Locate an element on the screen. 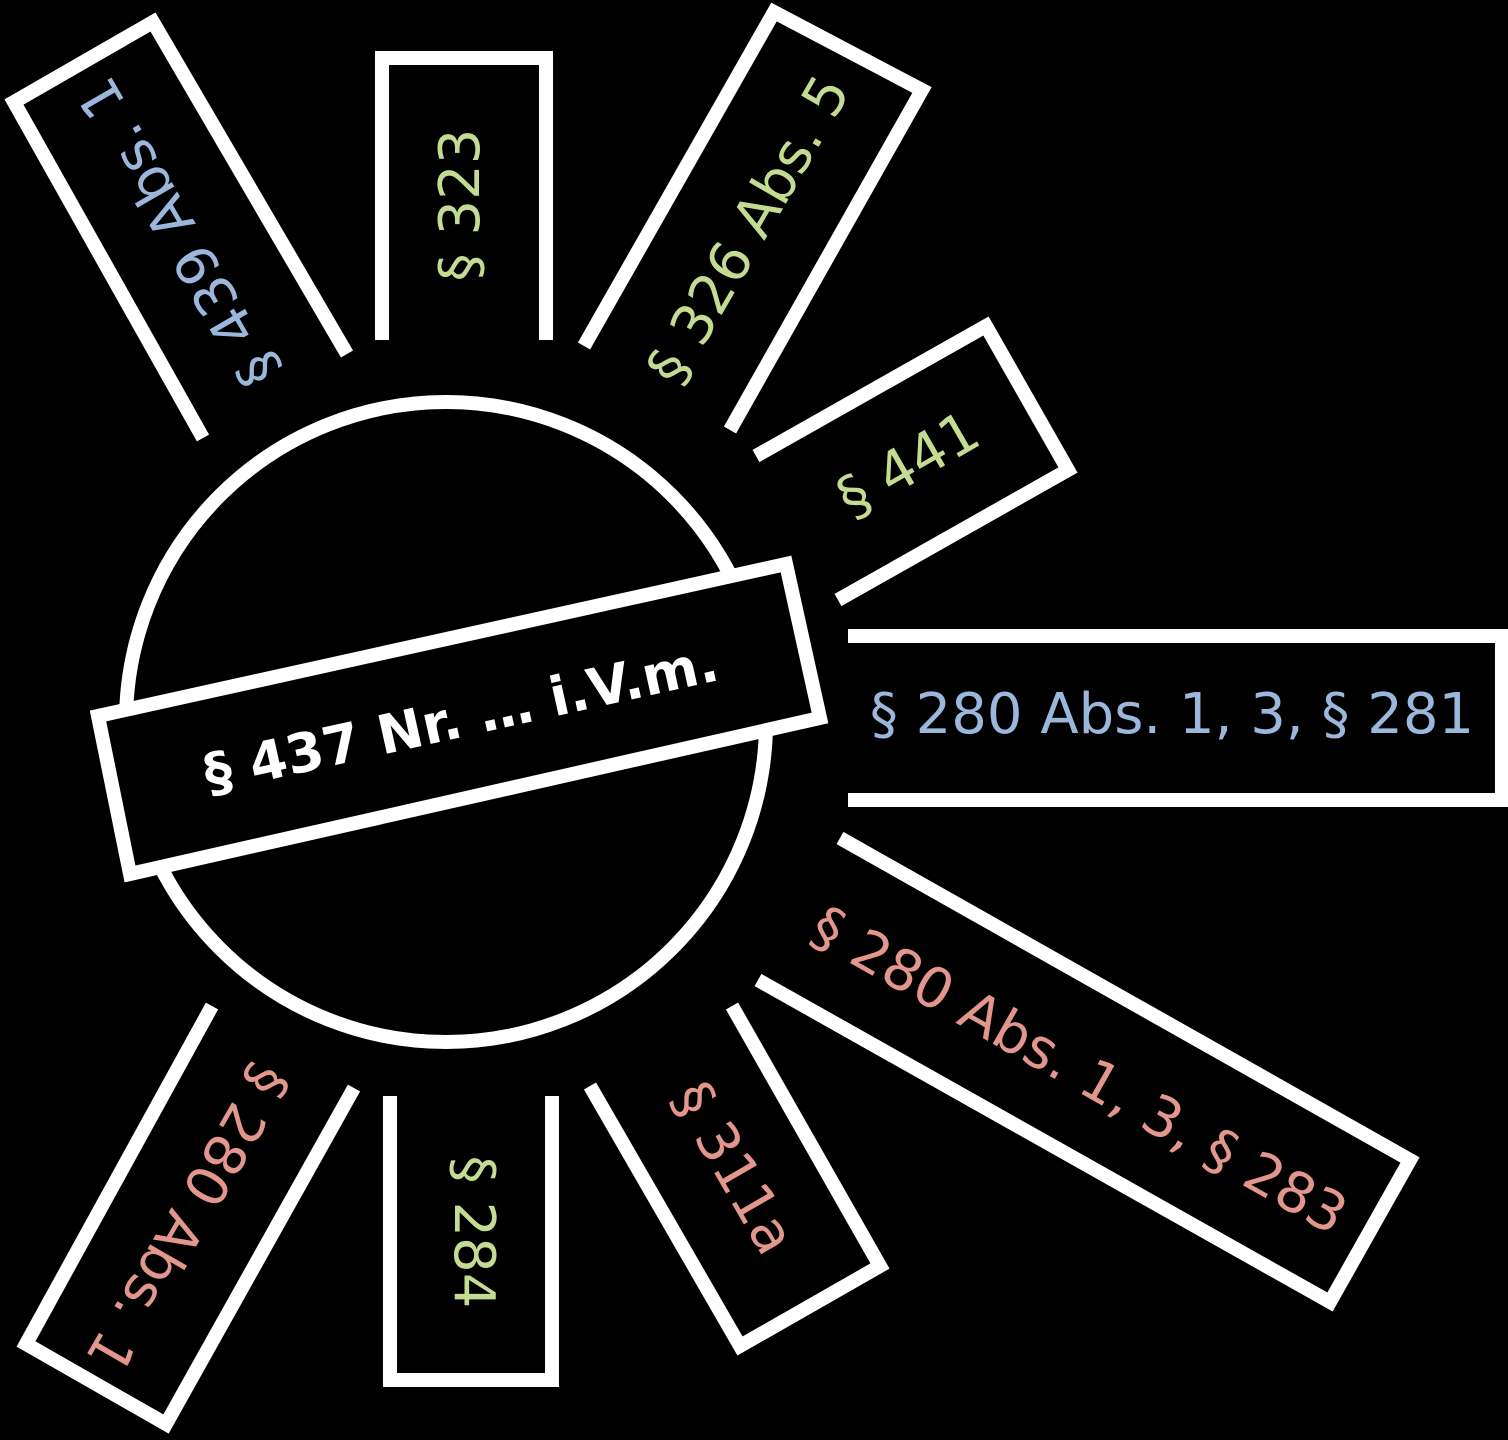 The height and width of the screenshot is (1440, 1508). ray-s280-281: § 280 Abs. 1, 3, § 281 is located at coordinates (1178, 718).